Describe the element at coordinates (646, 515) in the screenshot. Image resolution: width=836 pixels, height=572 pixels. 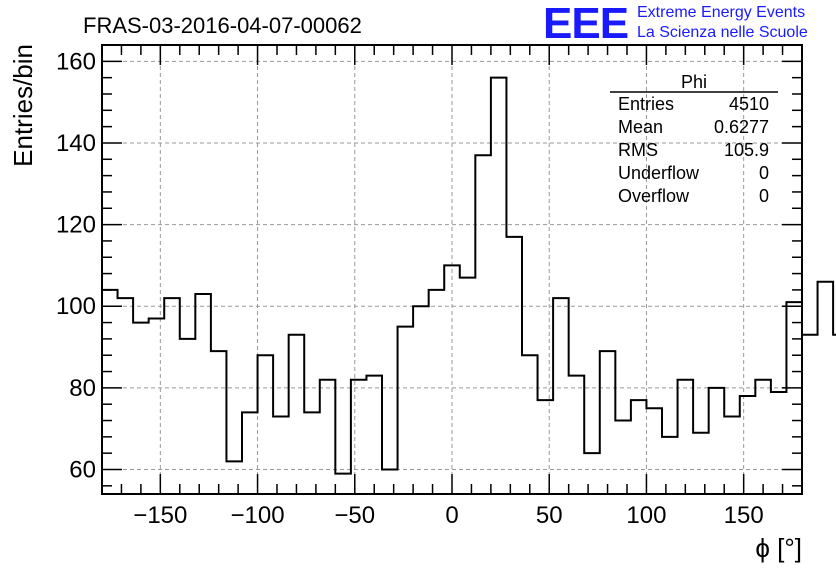
I see `x-tick-label: 100` at that location.